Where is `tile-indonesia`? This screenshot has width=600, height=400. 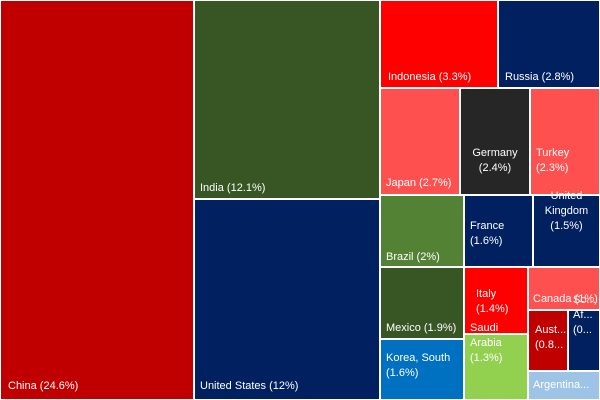 tile-indonesia is located at coordinates (439, 44).